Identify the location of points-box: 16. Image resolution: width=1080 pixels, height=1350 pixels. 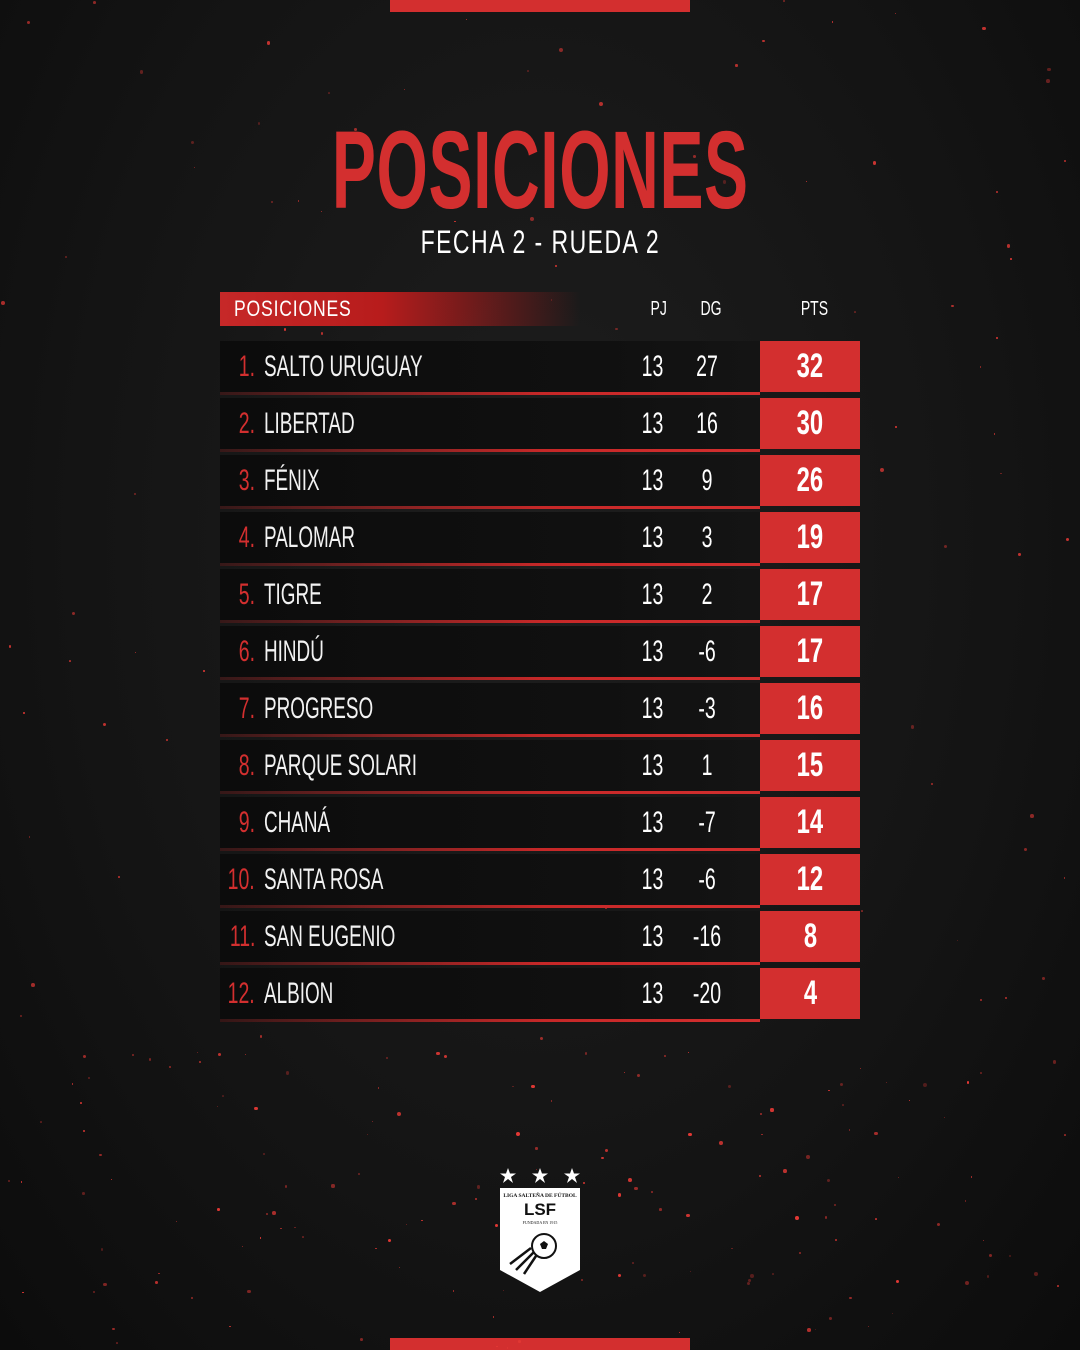
(810, 708).